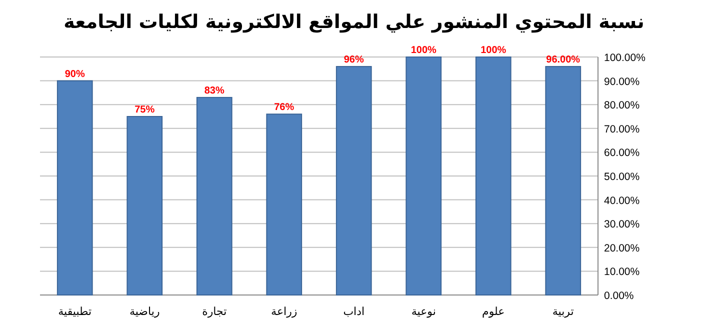 This screenshot has width=708, height=333. What do you see at coordinates (214, 311) in the screenshot?
I see `x-tick-label: تجارة` at bounding box center [214, 311].